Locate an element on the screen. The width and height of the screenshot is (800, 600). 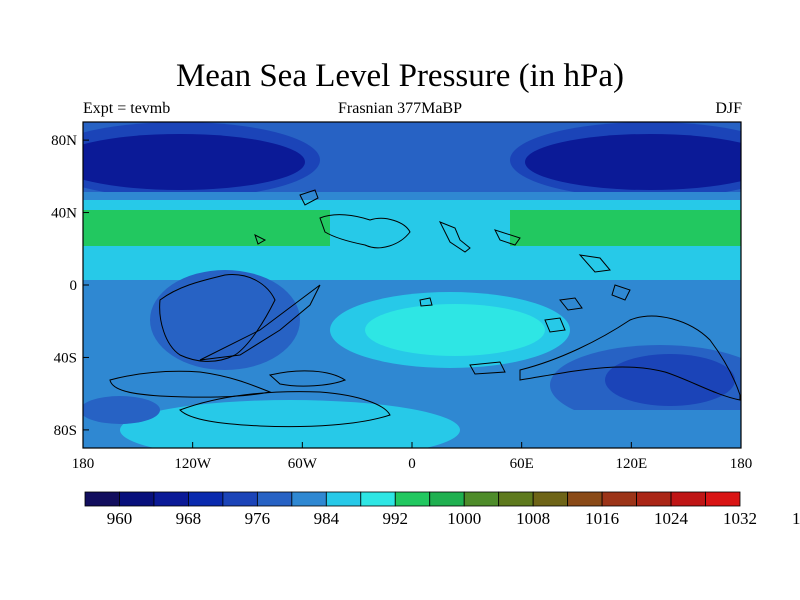
coast-laurussia is located at coordinates (365, 231).